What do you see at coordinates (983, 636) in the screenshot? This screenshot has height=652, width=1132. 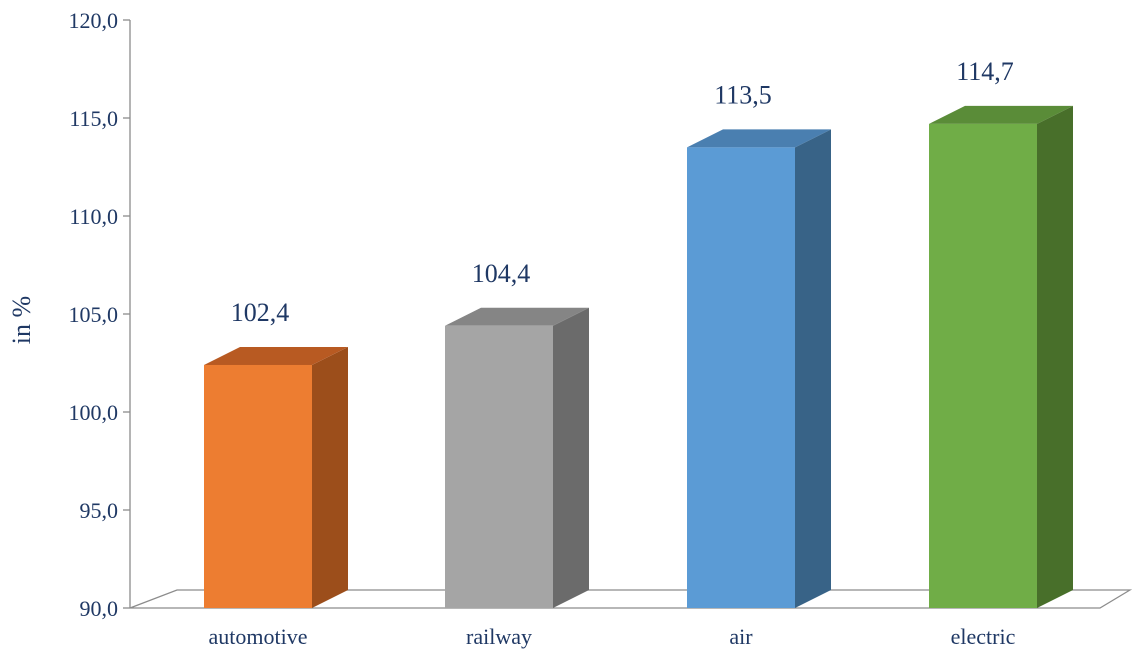 I see `category-label-electric: electric` at bounding box center [983, 636].